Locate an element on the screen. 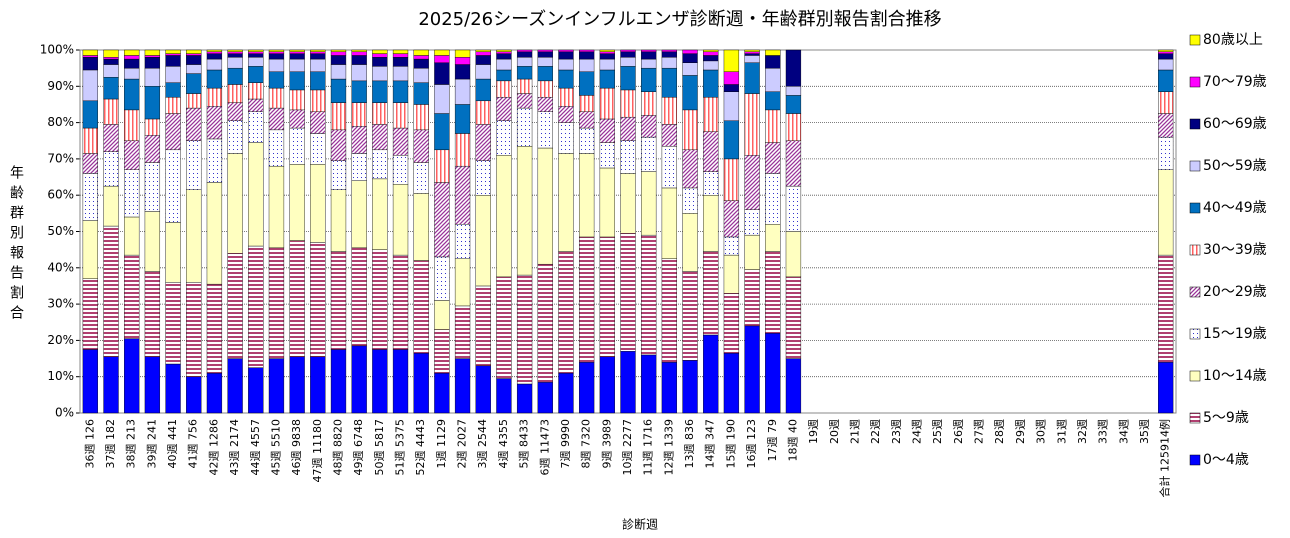 The image size is (1290, 538). x-axis-label: 診断週 is located at coordinates (640, 524).